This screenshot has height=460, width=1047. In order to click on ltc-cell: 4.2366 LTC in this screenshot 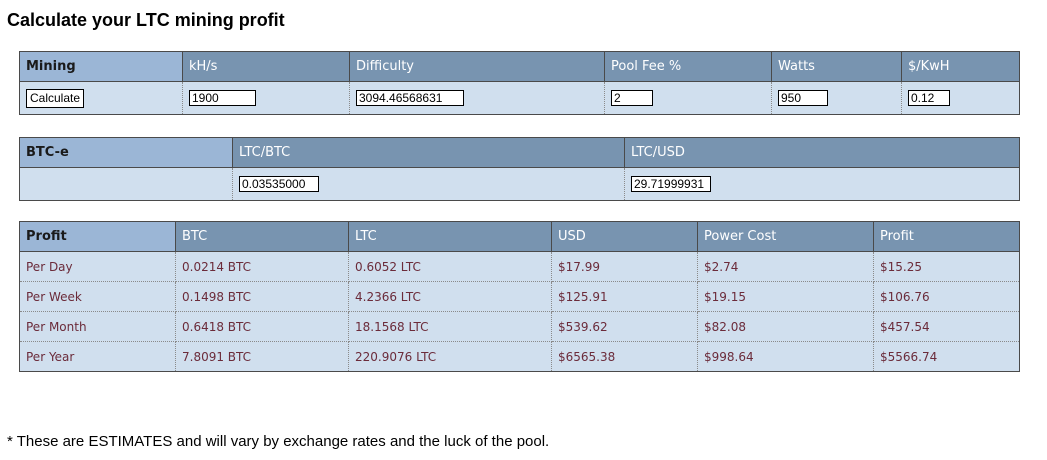, I will do `click(450, 296)`.